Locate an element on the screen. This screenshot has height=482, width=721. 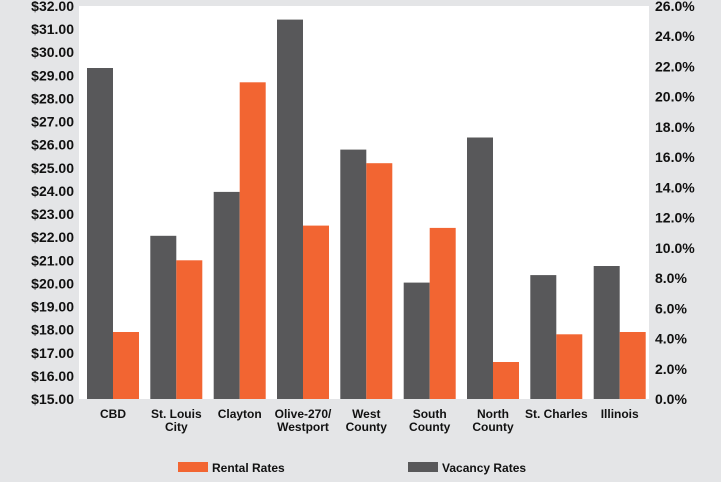
category-label: City is located at coordinates (176, 427).